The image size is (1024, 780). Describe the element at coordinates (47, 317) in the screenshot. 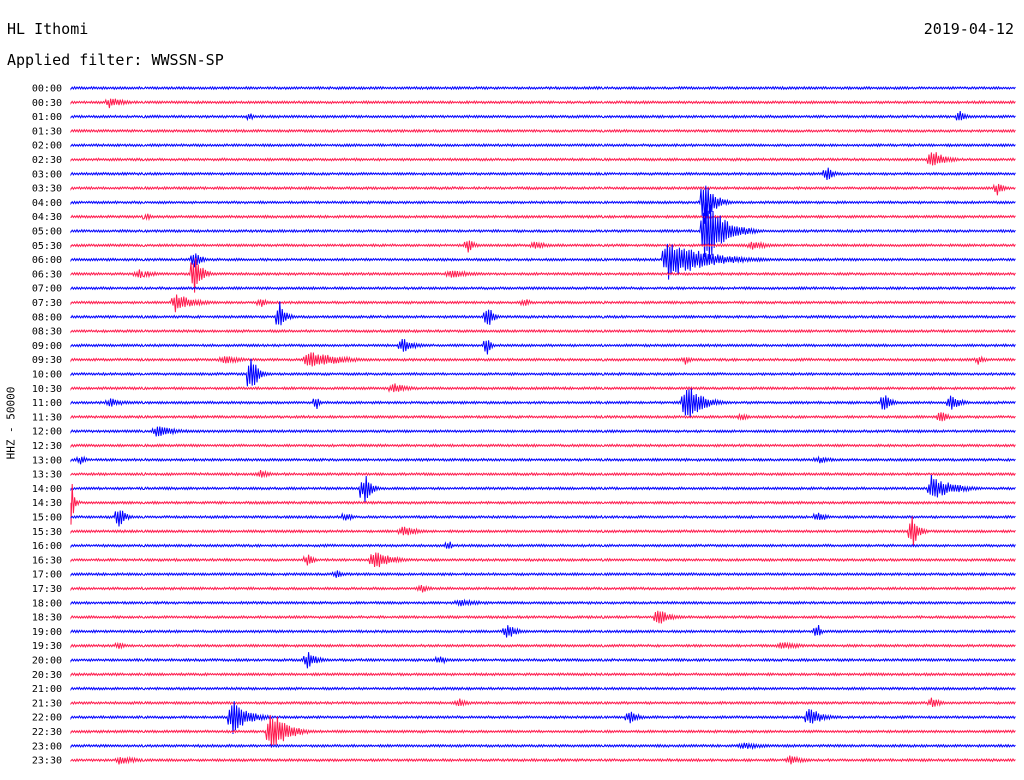

I see `time-tick-label: 08:00` at that location.